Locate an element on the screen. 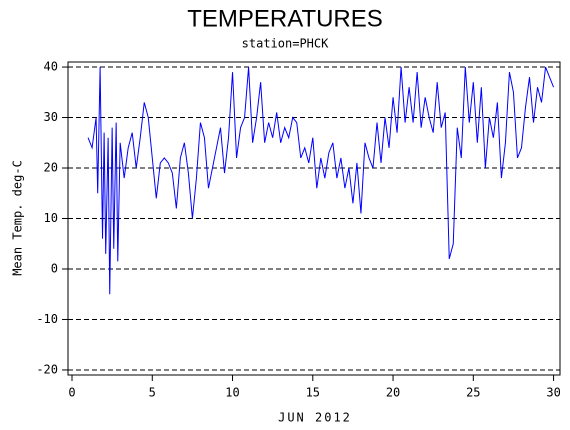 The width and height of the screenshot is (570, 430). y-tick-label: 10 is located at coordinates (51, 218).